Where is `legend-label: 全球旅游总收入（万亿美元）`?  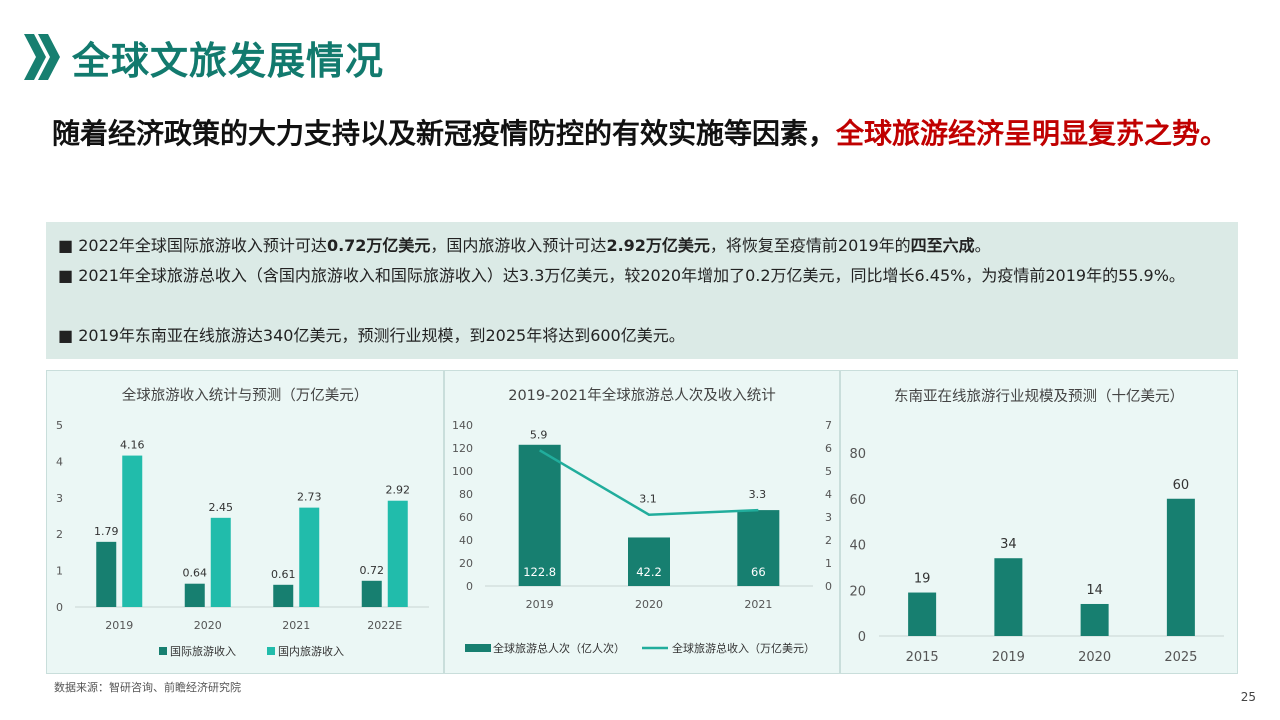
legend-label: 全球旅游总收入（万亿美元） is located at coordinates (743, 648).